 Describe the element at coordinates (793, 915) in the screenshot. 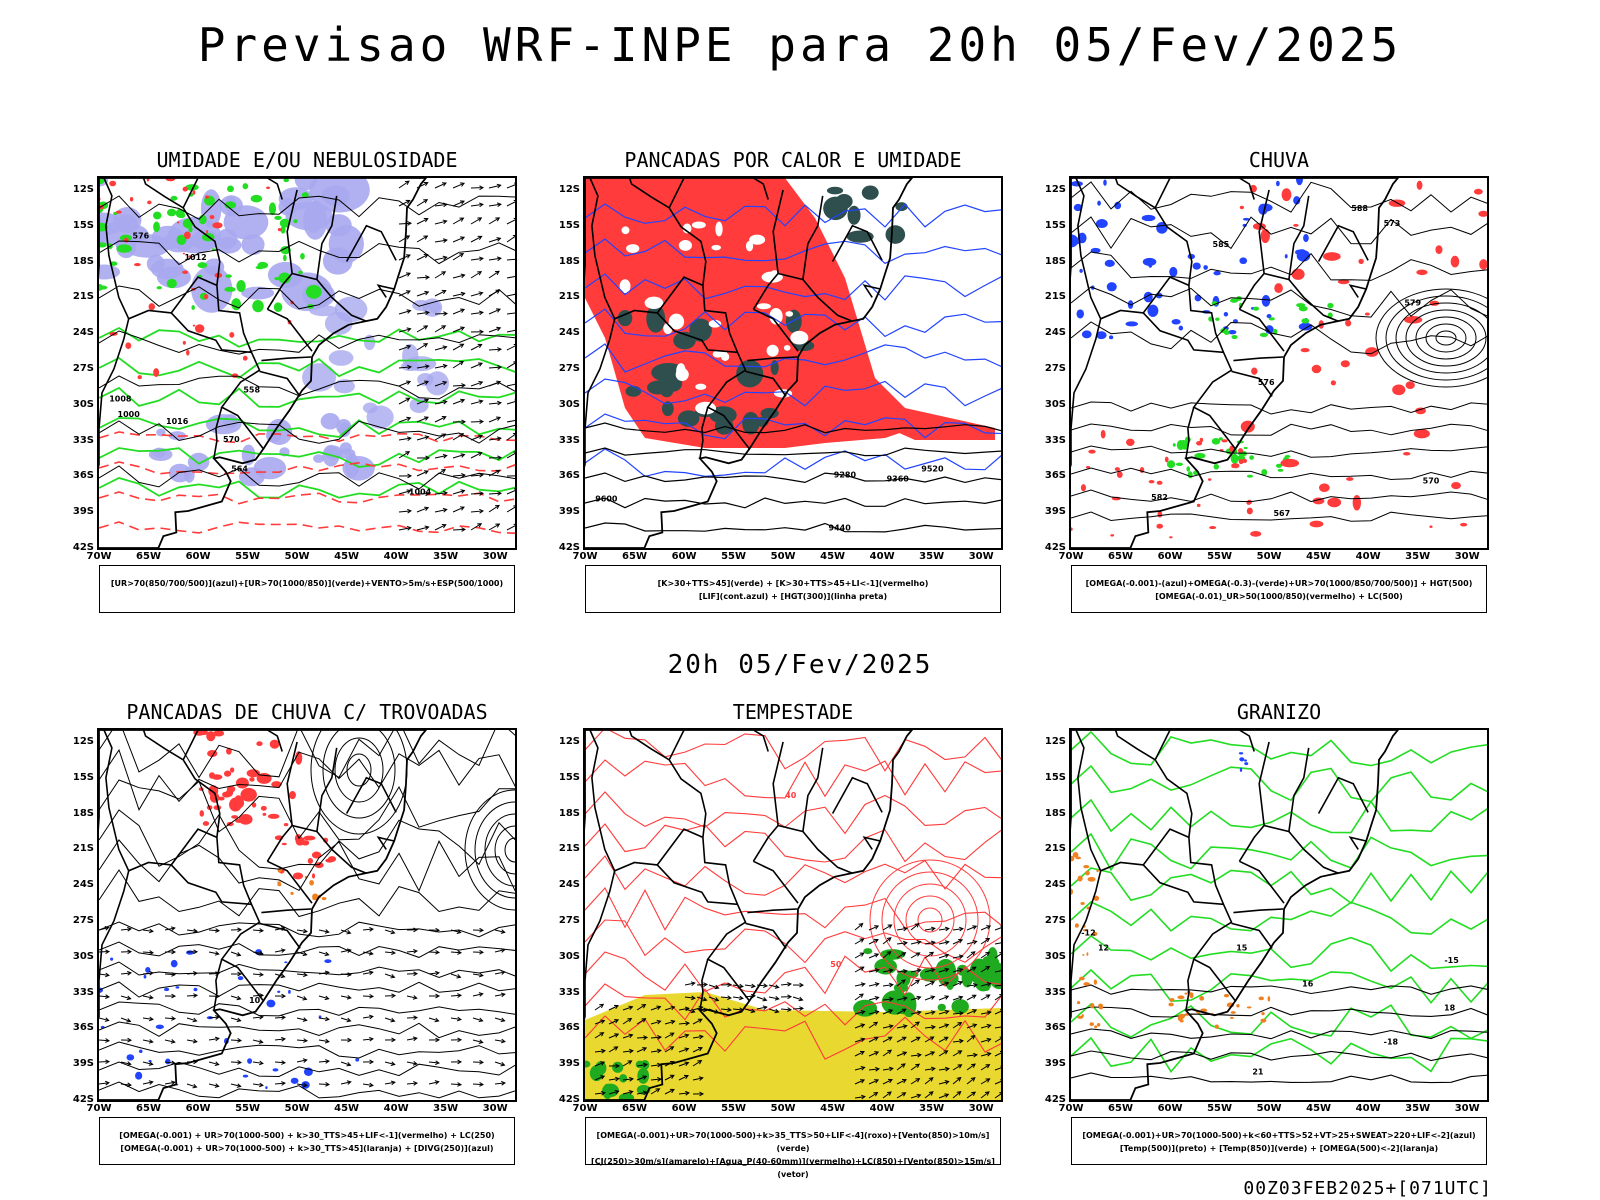

I see `map-plot: 40 50` at that location.